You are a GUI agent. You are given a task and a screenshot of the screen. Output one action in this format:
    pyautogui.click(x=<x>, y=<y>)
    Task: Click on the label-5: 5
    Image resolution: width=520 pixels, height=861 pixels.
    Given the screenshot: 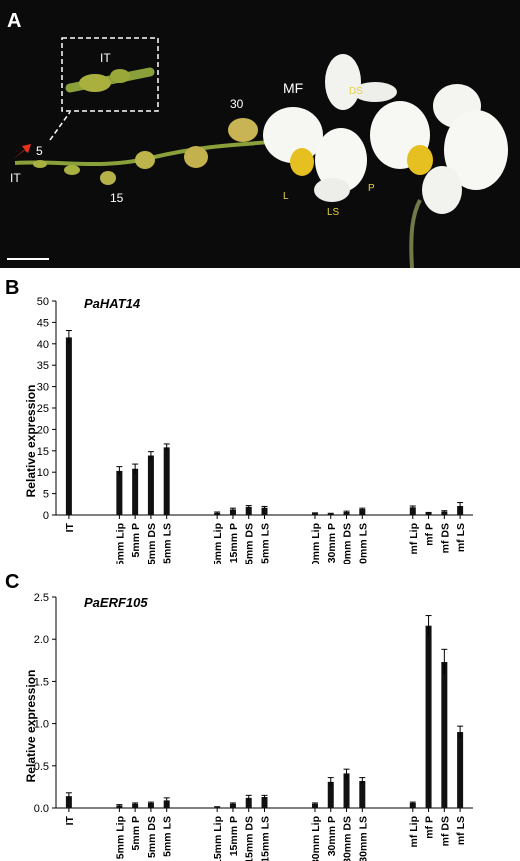 What is the action you would take?
    pyautogui.click(x=39, y=151)
    